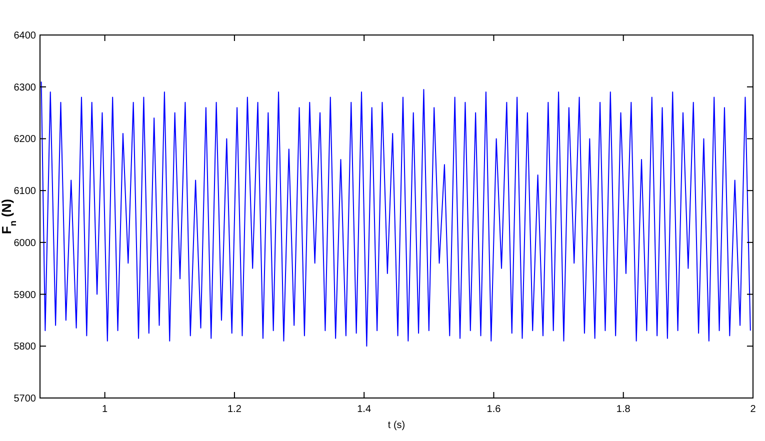 This screenshot has height=441, width=765. What do you see at coordinates (364, 409) in the screenshot?
I see `x-tick-label: 1.4` at bounding box center [364, 409].